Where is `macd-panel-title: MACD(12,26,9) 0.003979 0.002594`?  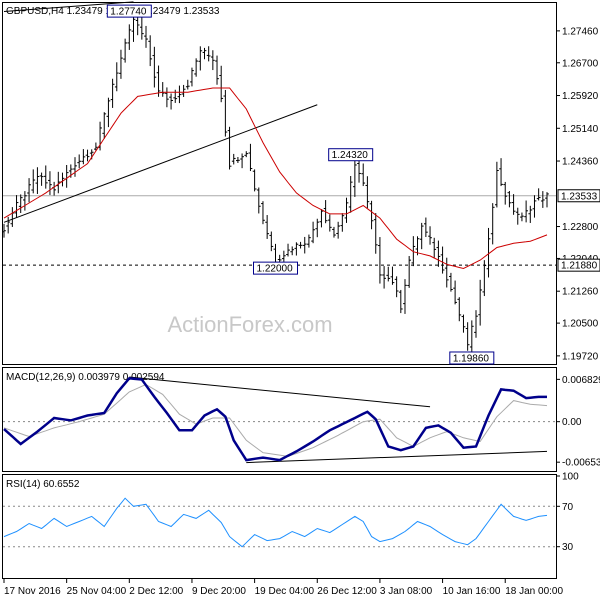
macd-panel-title: MACD(12,26,9) 0.003979 0.002594 is located at coordinates (85, 377).